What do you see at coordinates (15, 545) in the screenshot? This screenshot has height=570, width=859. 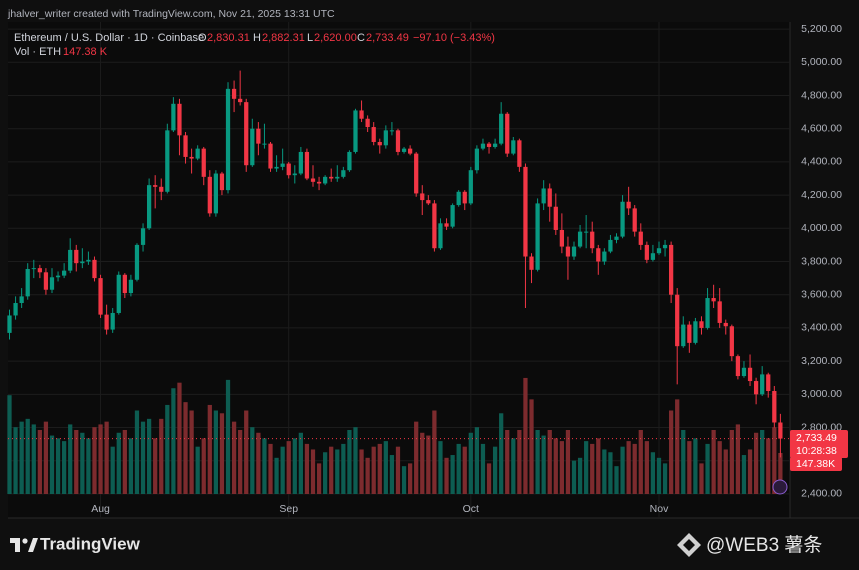 I see `logo-shape` at bounding box center [15, 545].